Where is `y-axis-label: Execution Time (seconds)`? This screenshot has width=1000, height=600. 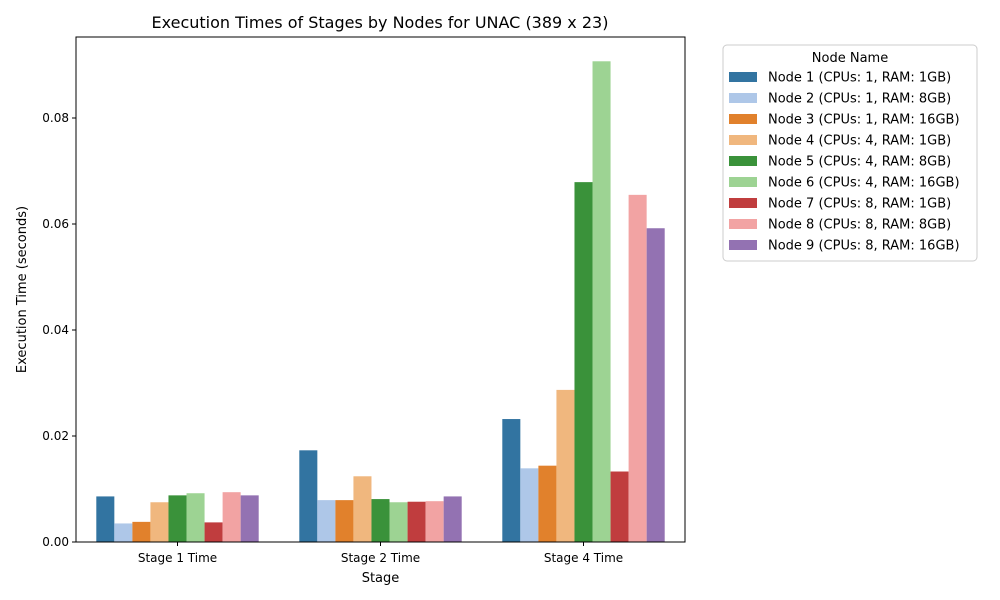
y-axis-label: Execution Time (seconds) is located at coordinates (22, 289).